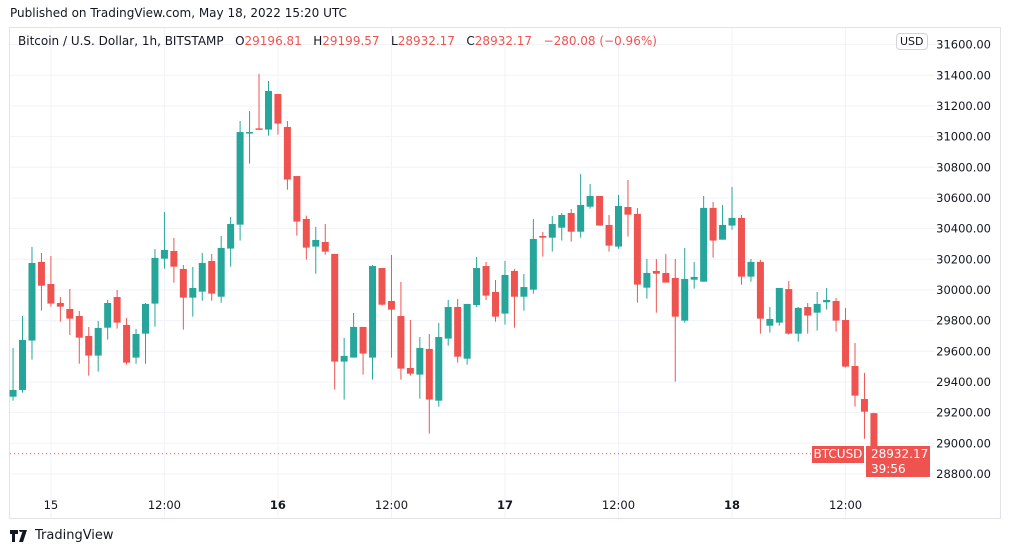 The image size is (1012, 555). I want to click on last-price-value: 28932.17, so click(900, 454).